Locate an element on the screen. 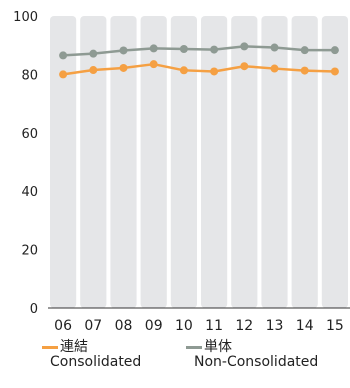  y-axis: 0 20 40 60 80 100 is located at coordinates (25, 163).